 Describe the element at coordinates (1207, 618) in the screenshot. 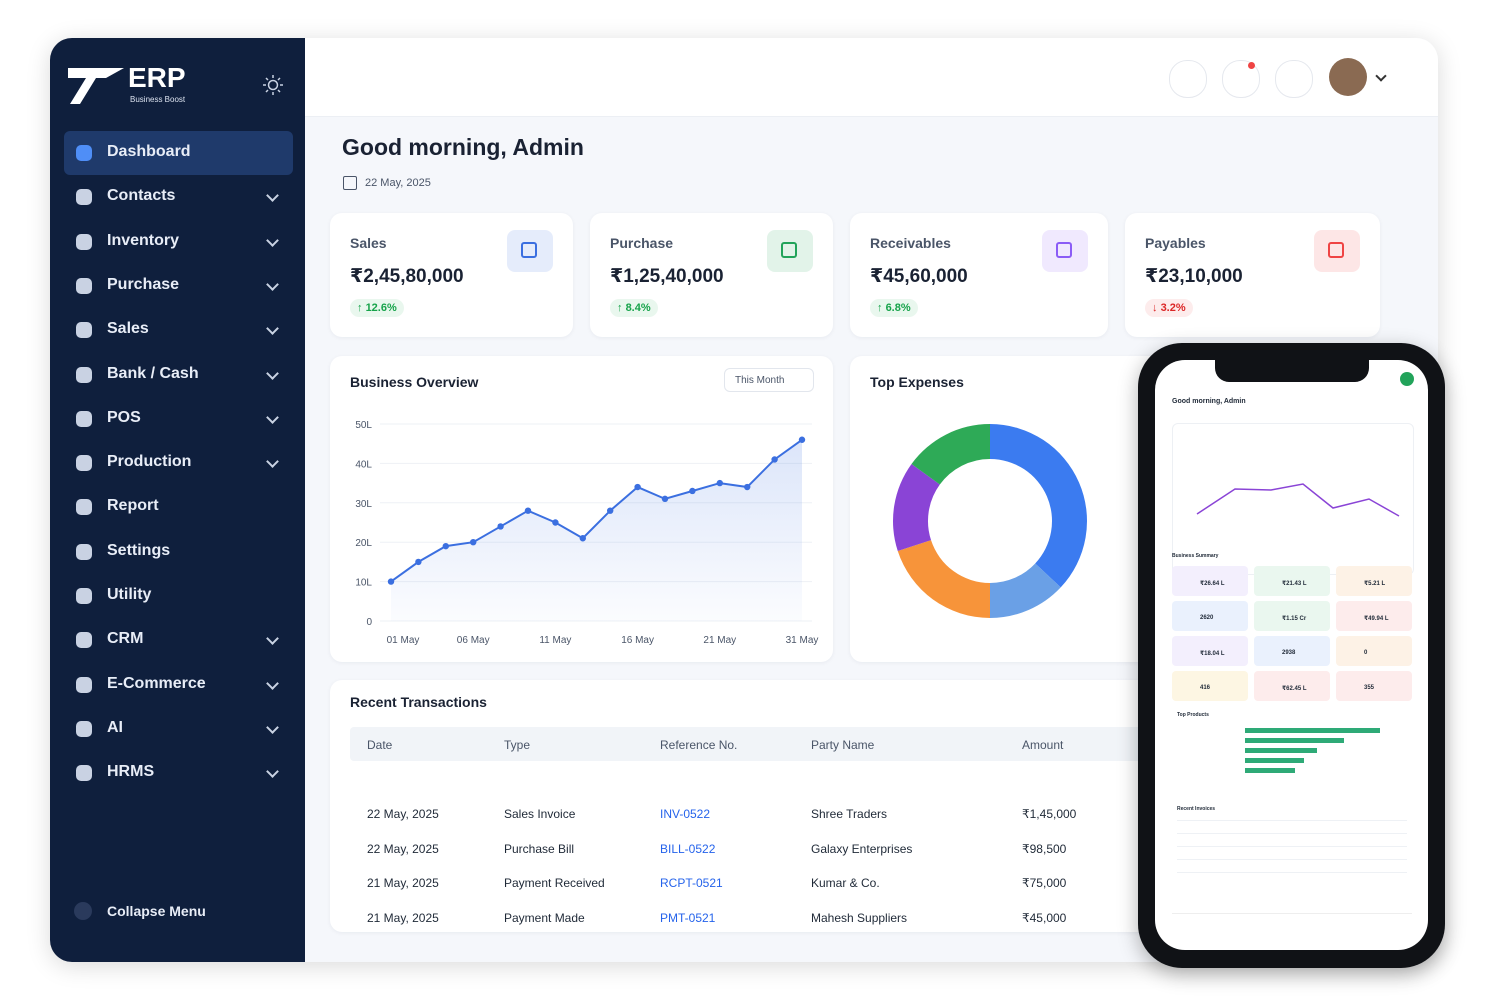

I see `phone-summary-value: 2620` at that location.